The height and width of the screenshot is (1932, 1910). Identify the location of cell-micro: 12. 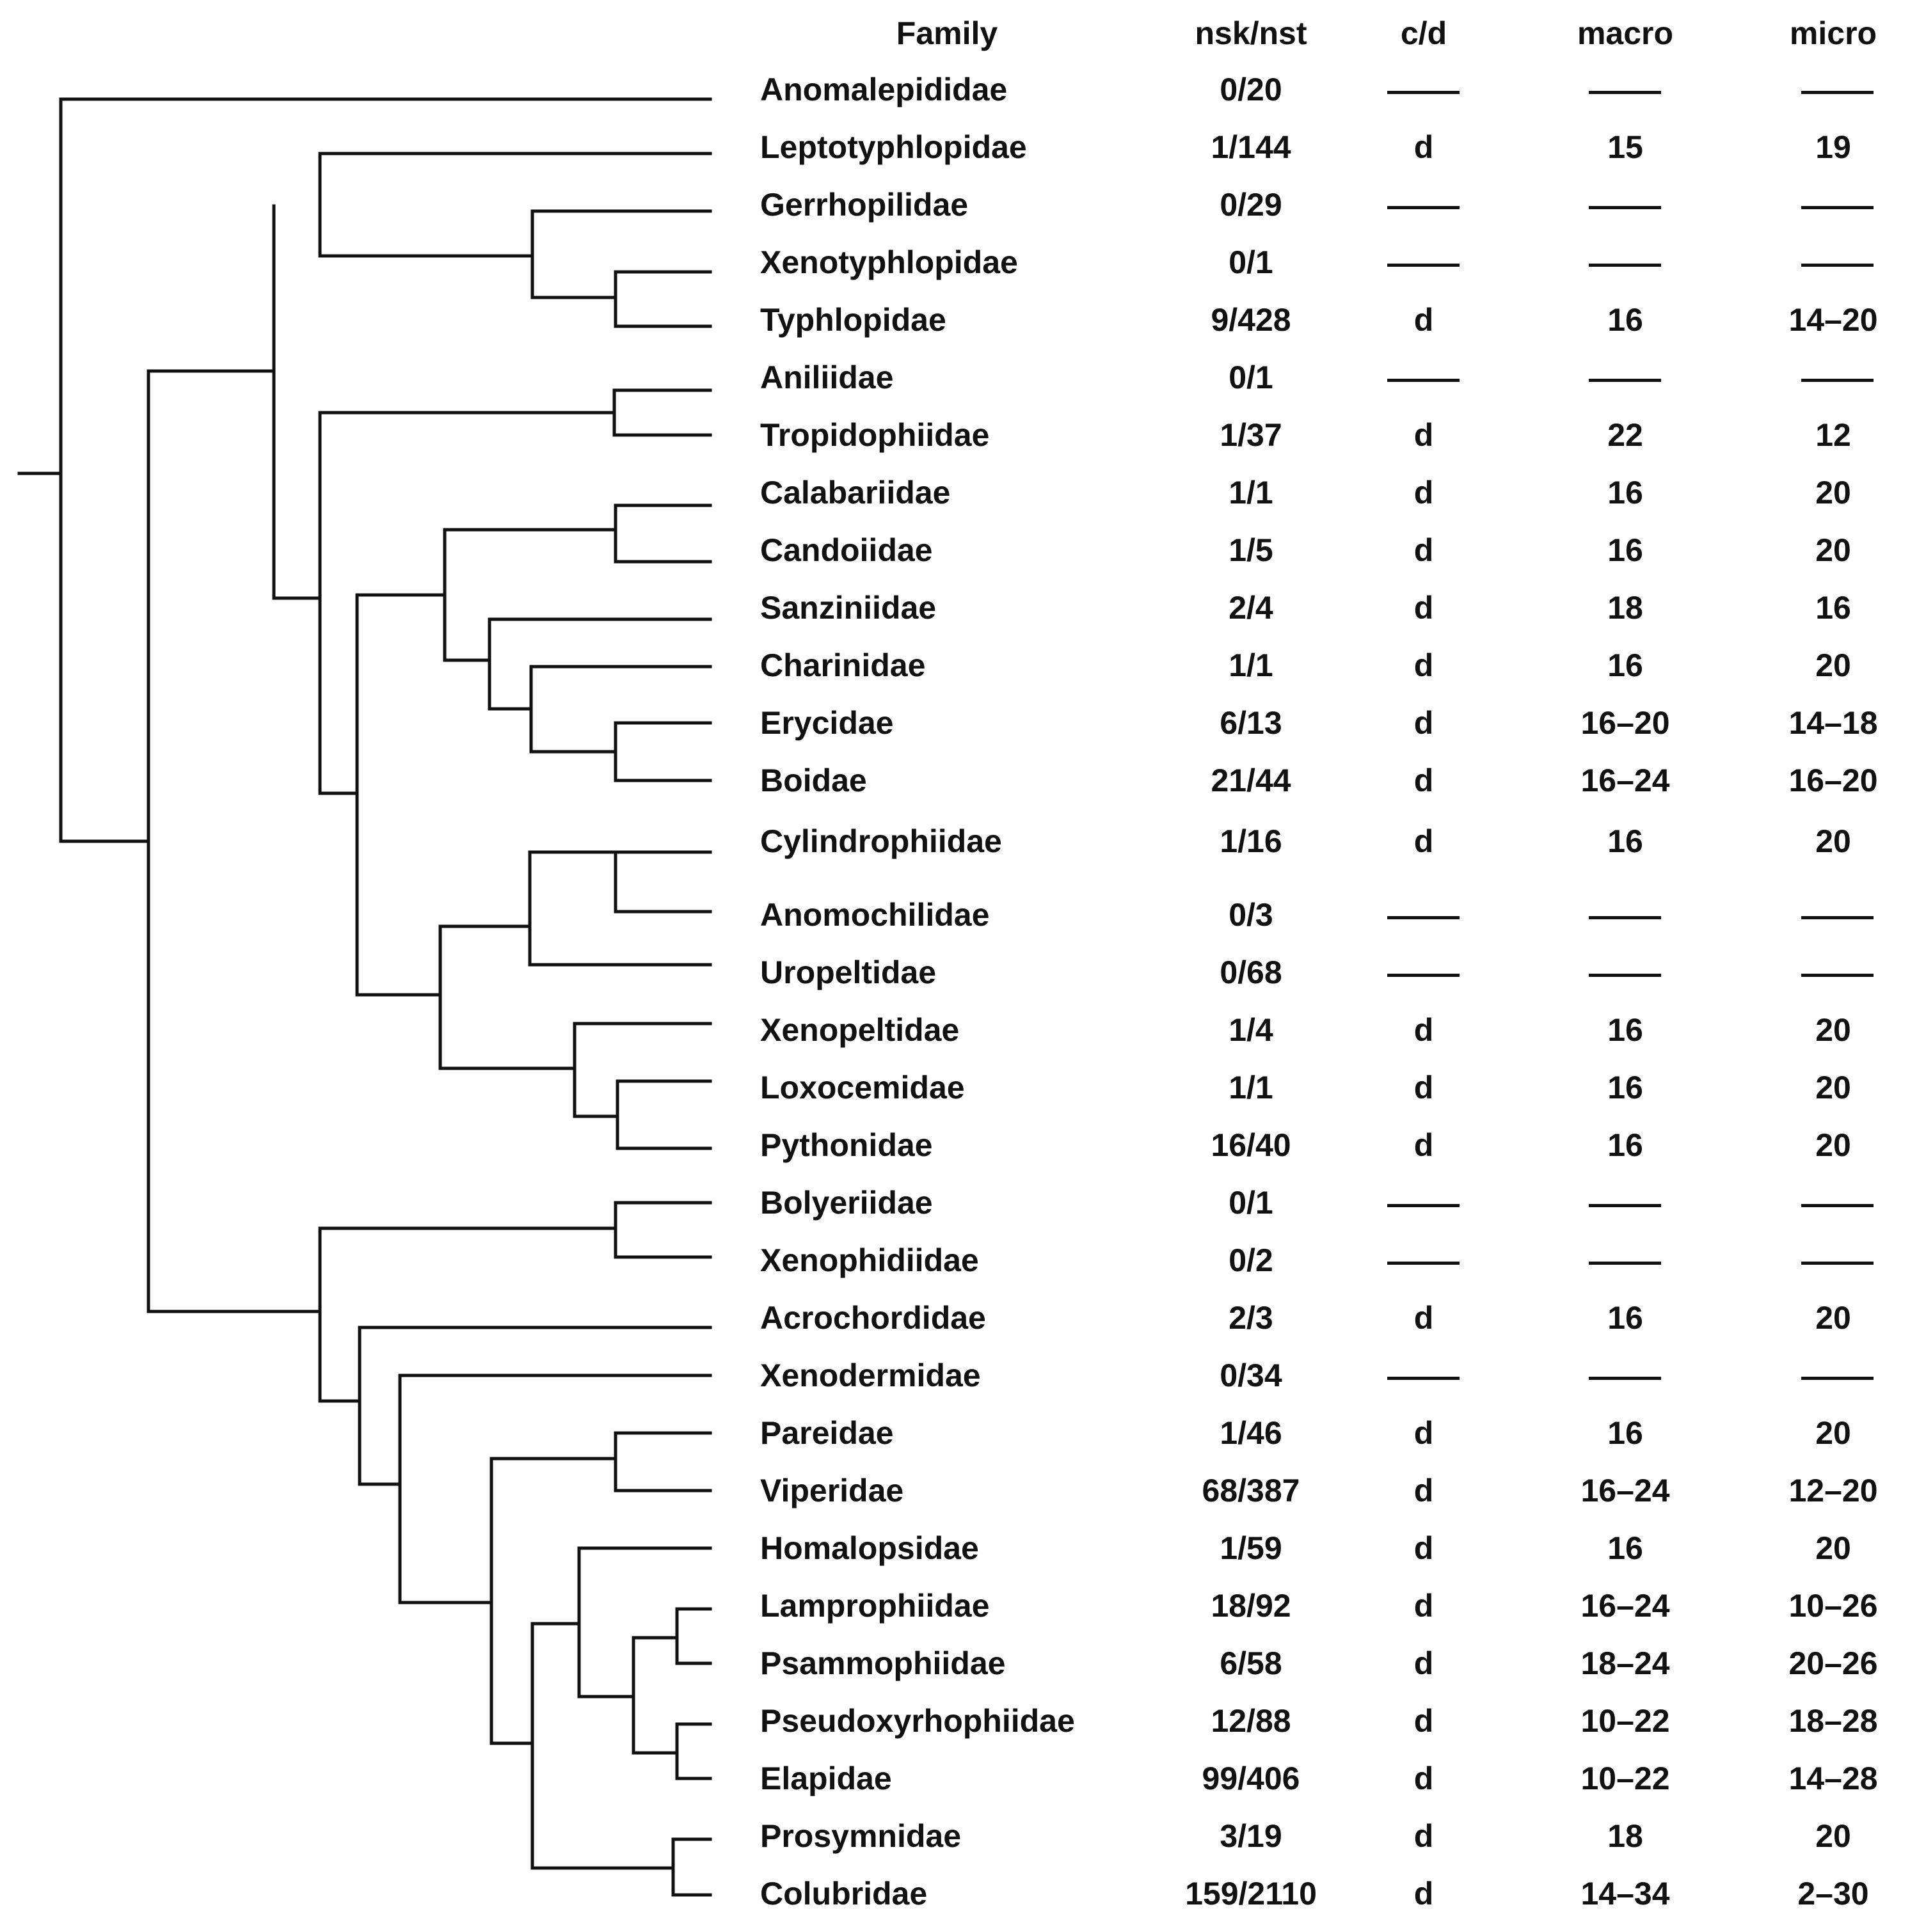
(1833, 435).